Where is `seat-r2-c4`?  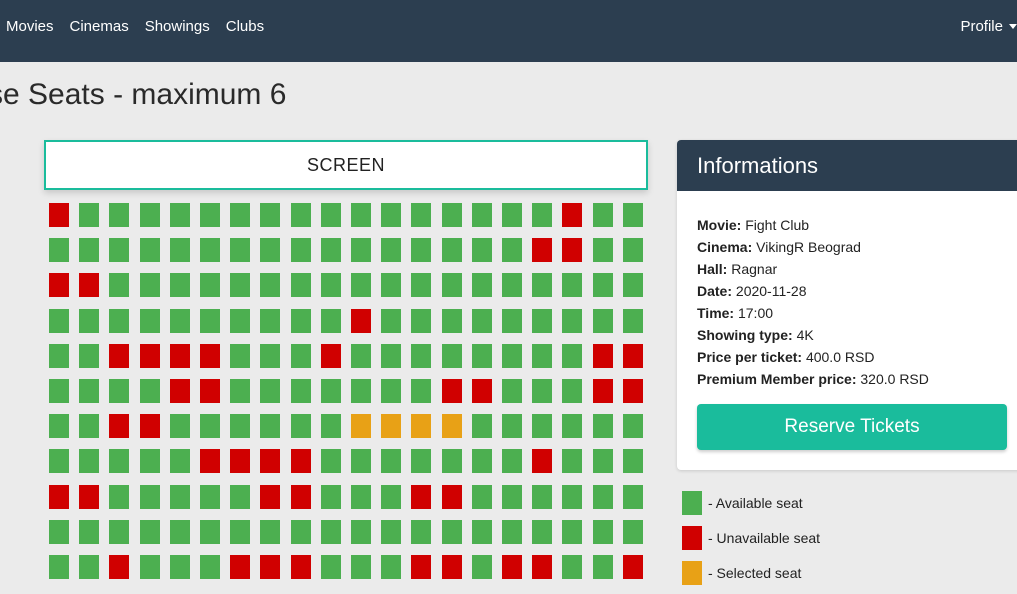
seat-r2-c4 is located at coordinates (150, 250).